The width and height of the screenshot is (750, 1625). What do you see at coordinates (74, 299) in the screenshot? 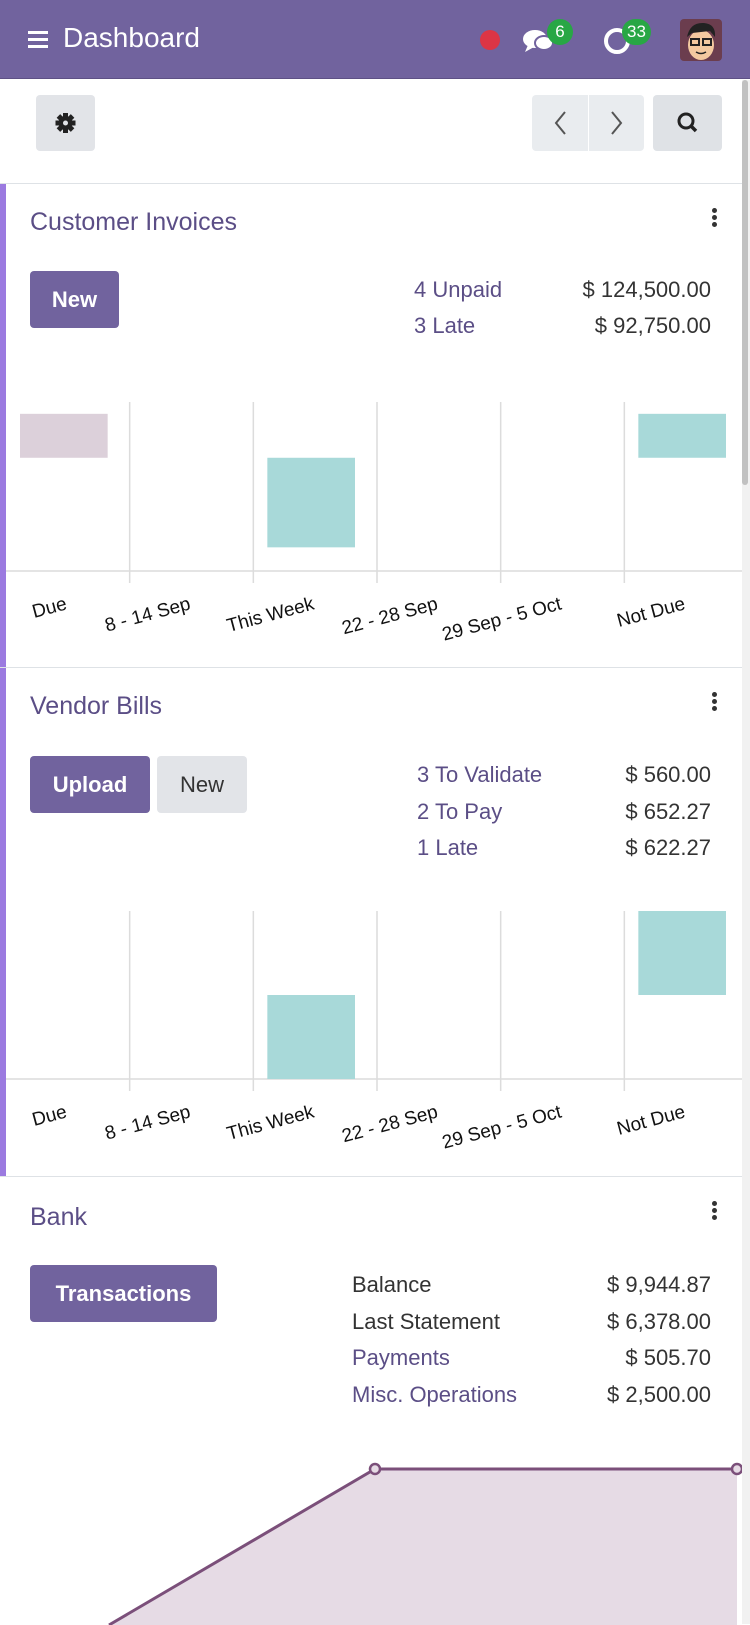
I see `new-invoice-button: New` at bounding box center [74, 299].